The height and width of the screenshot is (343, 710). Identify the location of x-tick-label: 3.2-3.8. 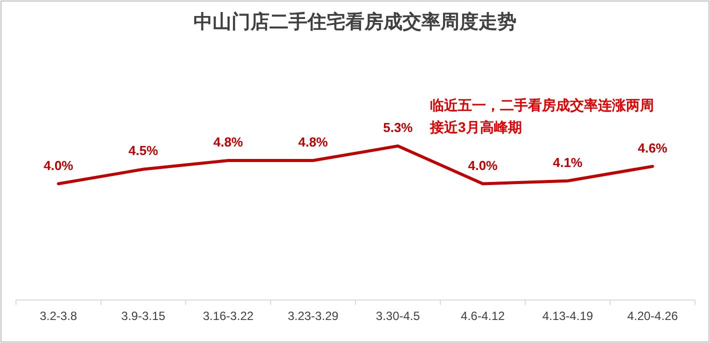
(59, 316).